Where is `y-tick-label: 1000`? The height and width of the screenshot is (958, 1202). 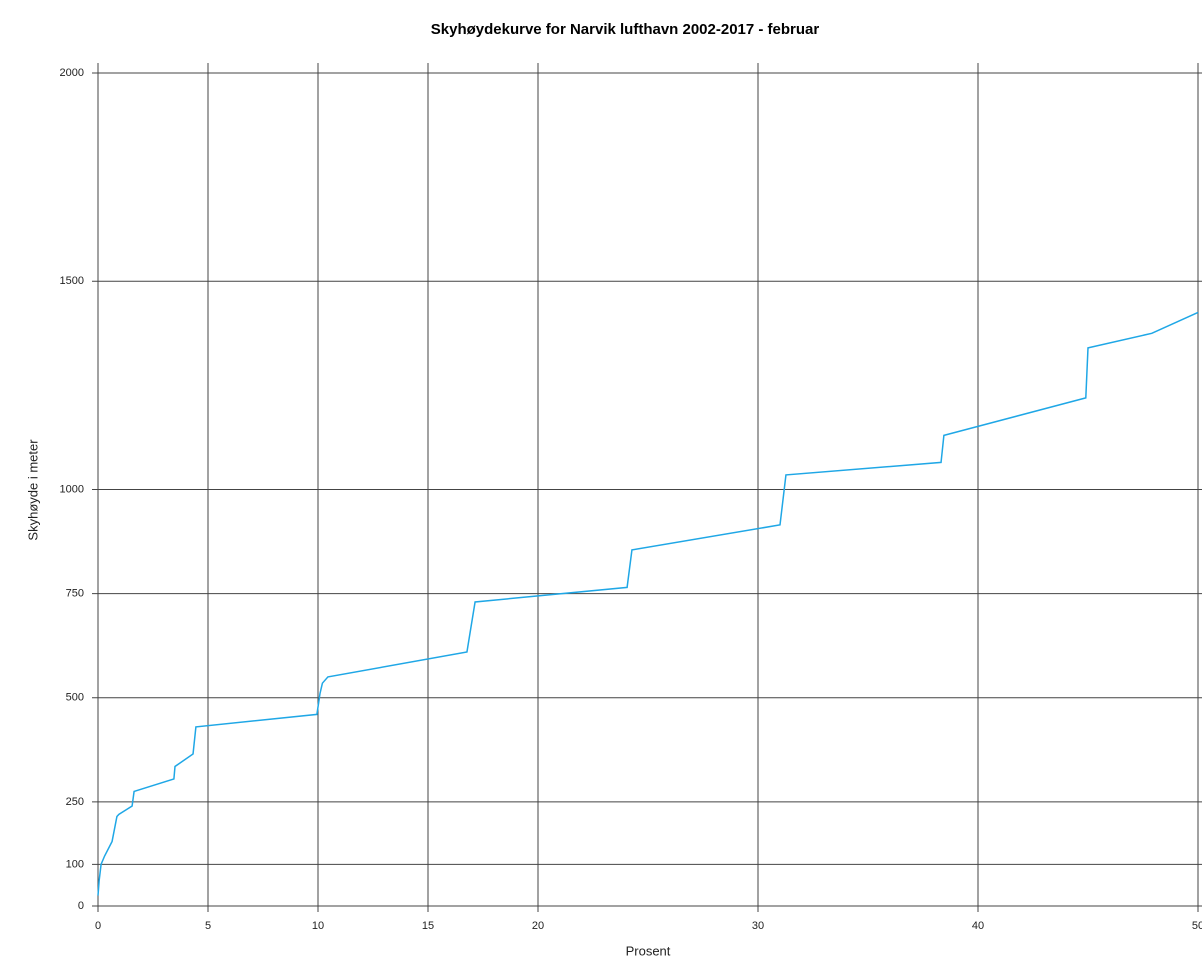 y-tick-label: 1000 is located at coordinates (72, 489).